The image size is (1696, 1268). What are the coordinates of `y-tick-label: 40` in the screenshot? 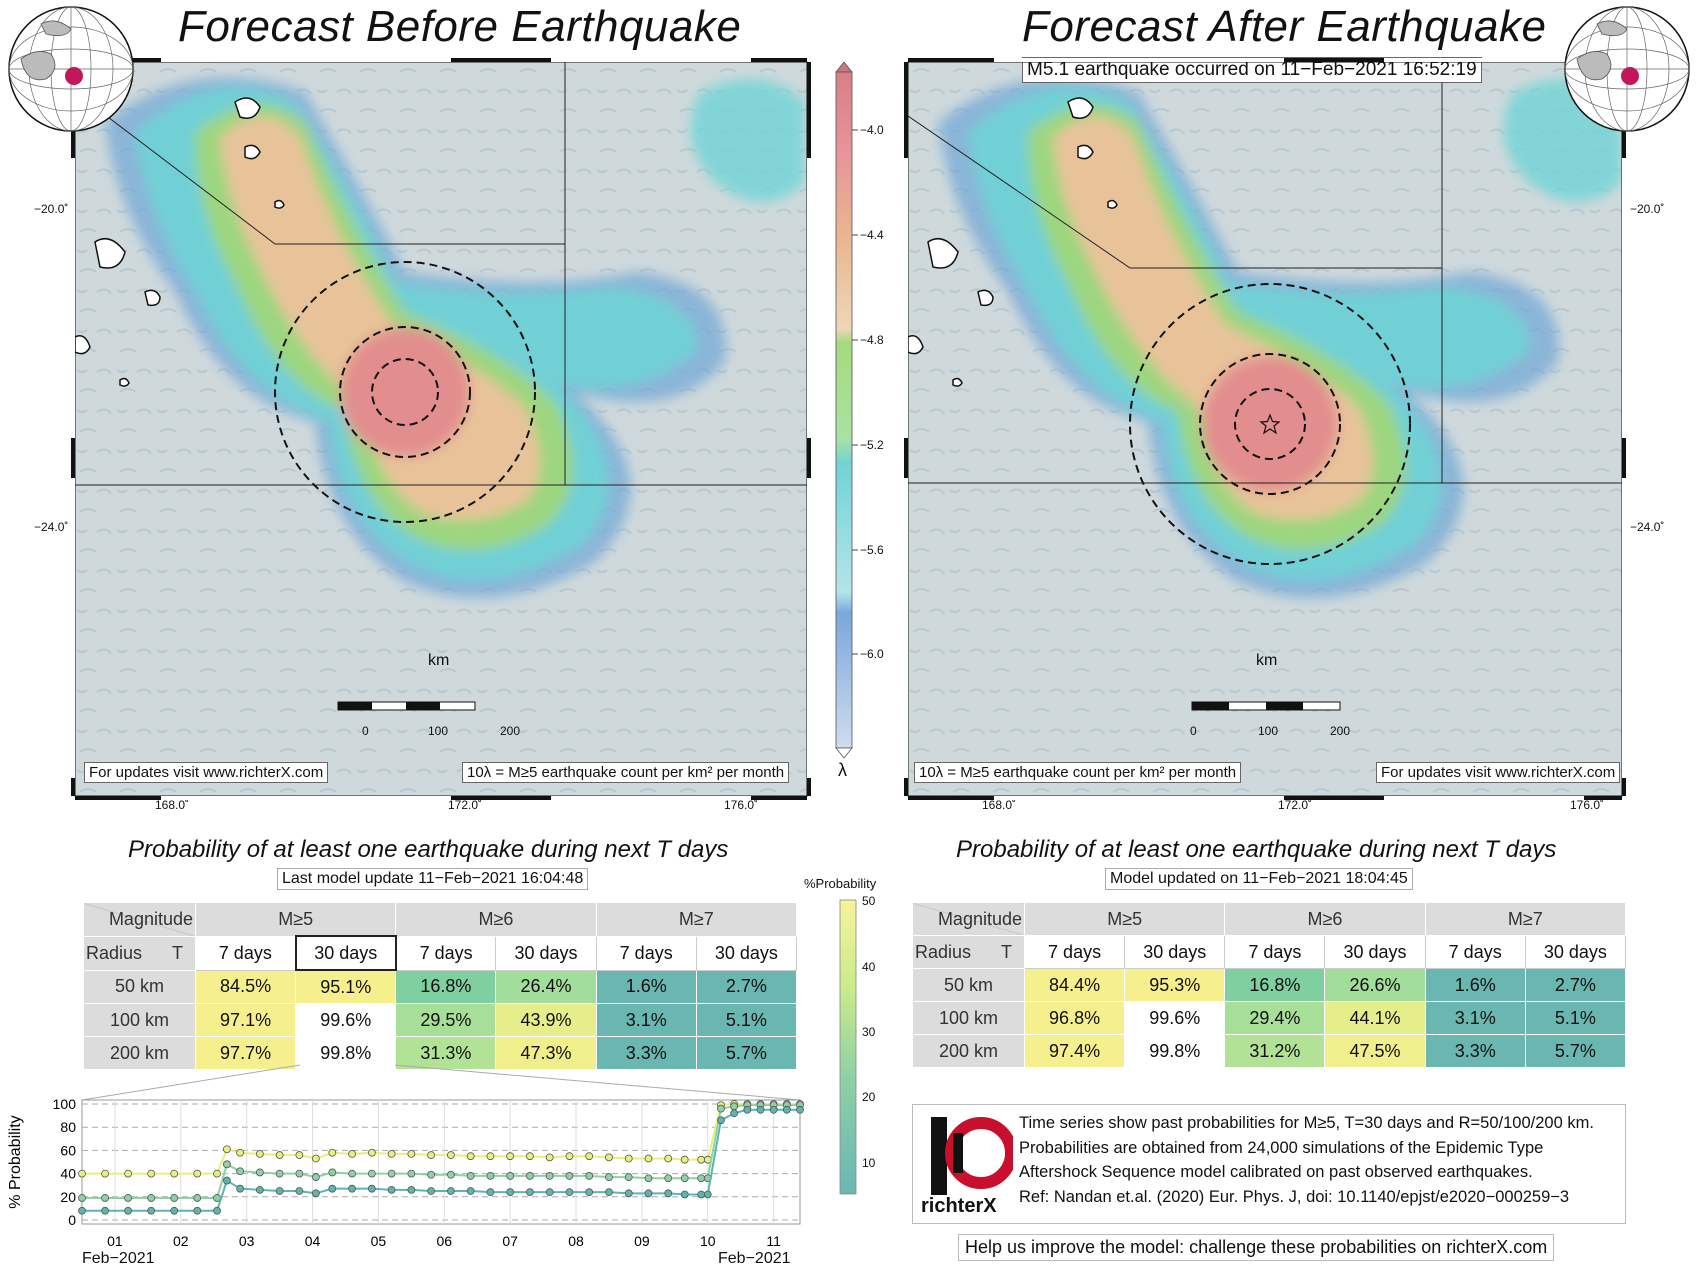 It's located at (68, 1174).